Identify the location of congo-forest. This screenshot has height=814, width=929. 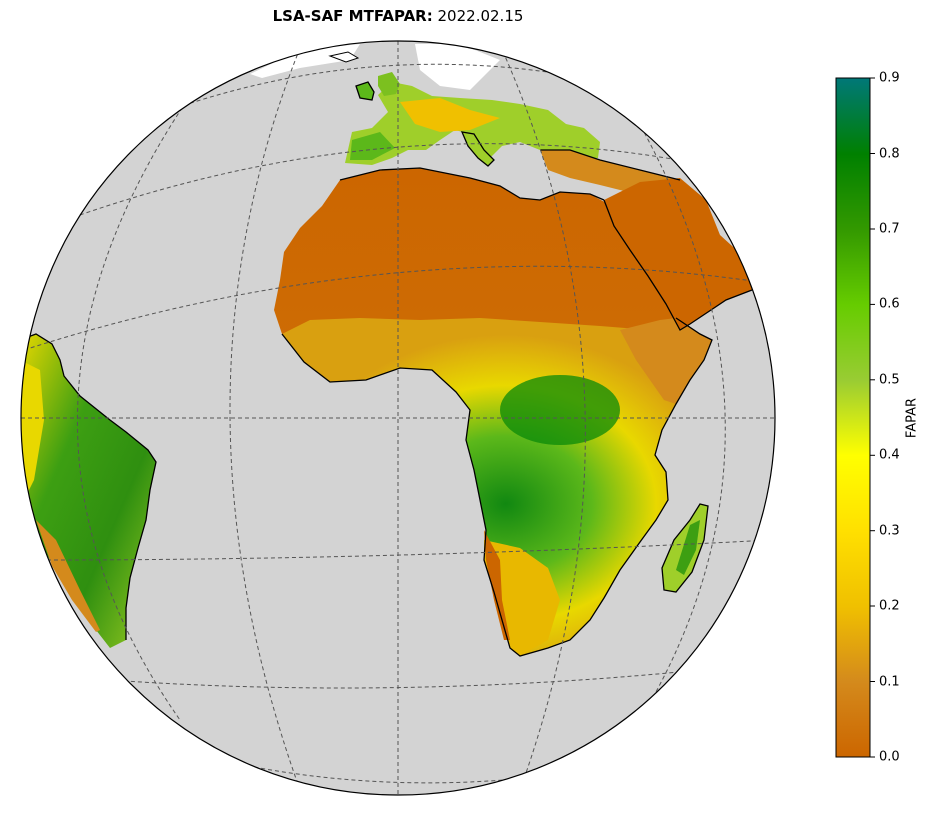
(560, 410).